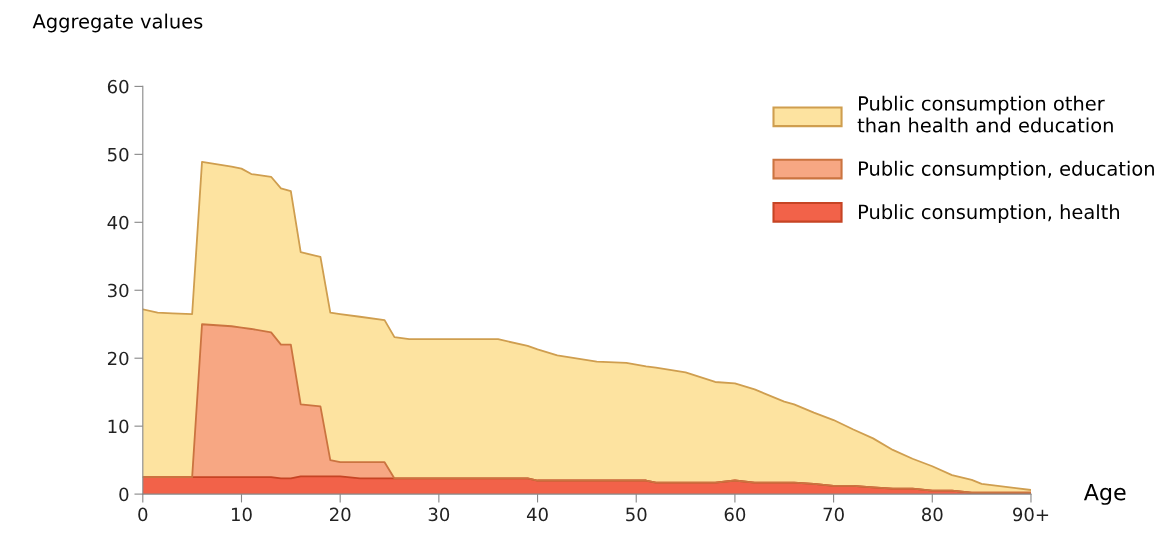 The width and height of the screenshot is (1161, 540). What do you see at coordinates (241, 514) in the screenshot?
I see `x-tick-label: 10` at bounding box center [241, 514].